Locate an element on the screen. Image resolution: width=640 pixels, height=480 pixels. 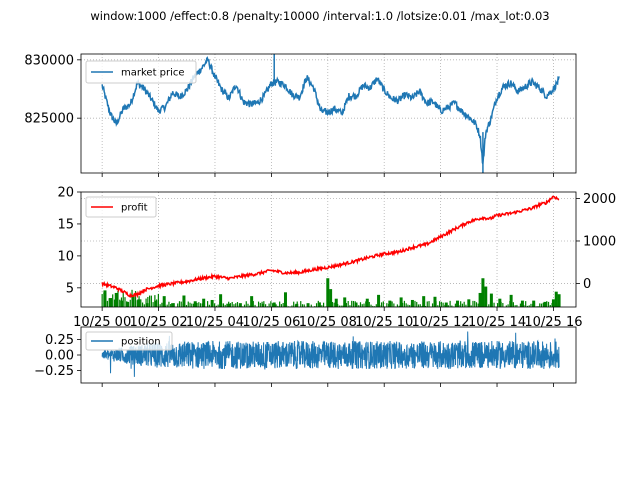
position-panel: −0.250.000.25 position is located at coordinates (305, 355).